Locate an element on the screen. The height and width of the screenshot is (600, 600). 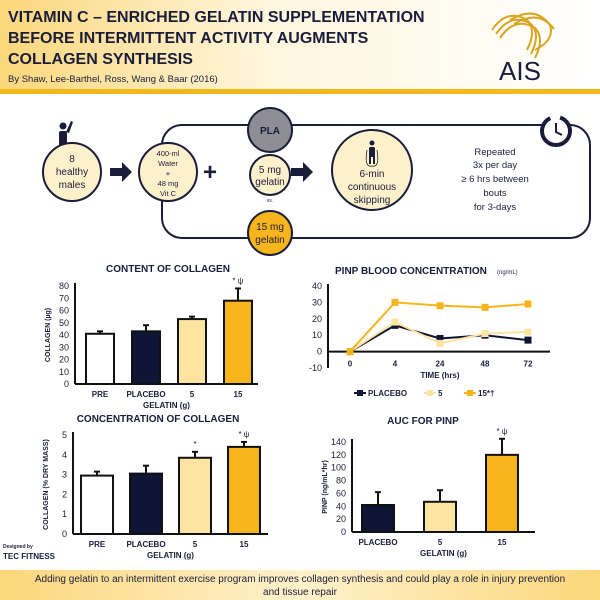
y-tick-label: 100 is located at coordinates (338, 468).